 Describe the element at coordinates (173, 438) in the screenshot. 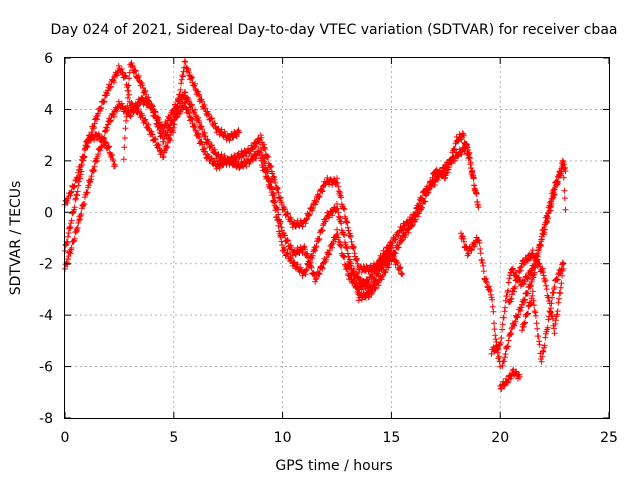

I see `x-tick-label: 5` at that location.